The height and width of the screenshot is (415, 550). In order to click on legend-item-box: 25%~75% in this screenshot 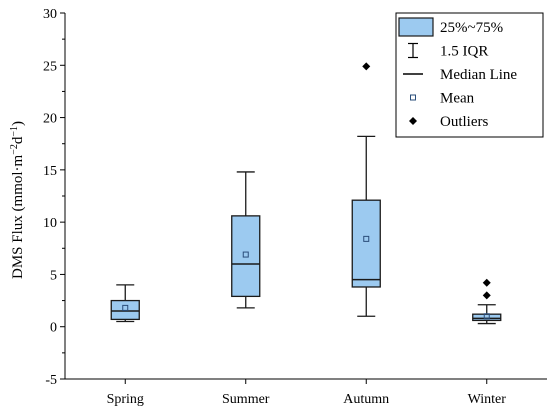, I will do `click(450, 27)`.